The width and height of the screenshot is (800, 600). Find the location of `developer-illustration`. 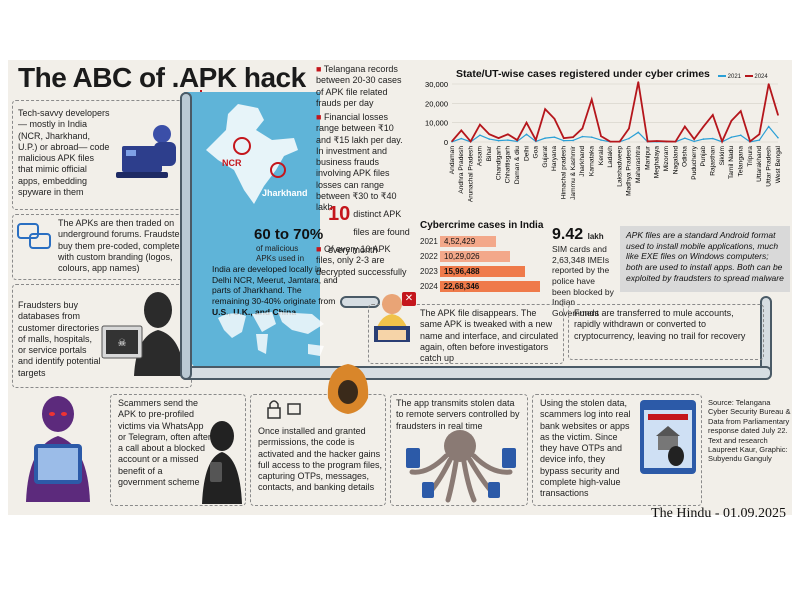

developer-illustration is located at coordinates (145, 154).